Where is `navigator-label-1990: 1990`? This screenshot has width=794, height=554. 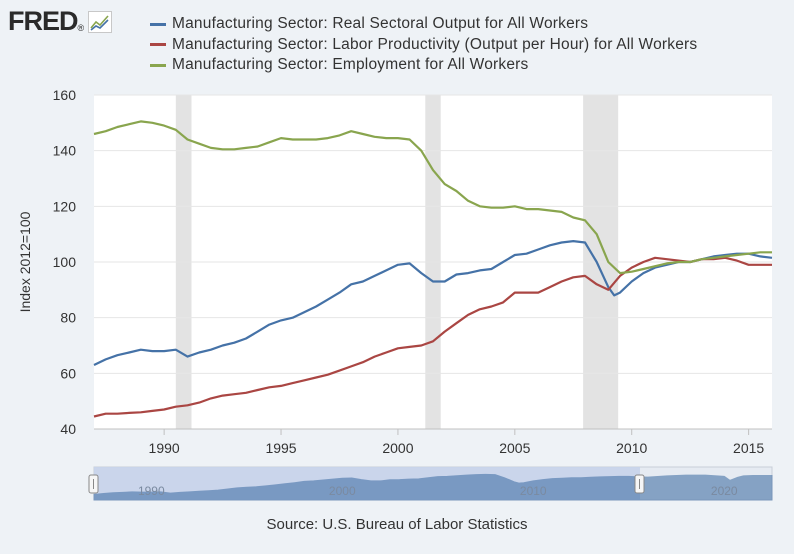 navigator-label-1990: 1990 is located at coordinates (151, 491).